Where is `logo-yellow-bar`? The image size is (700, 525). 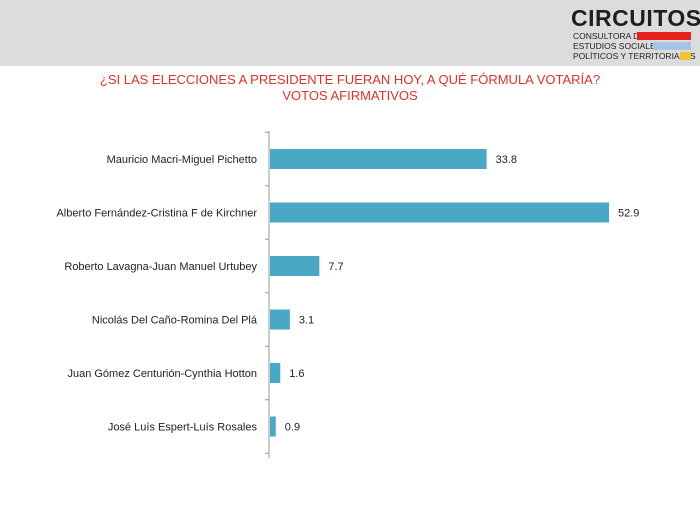
logo-yellow-bar is located at coordinates (685, 56).